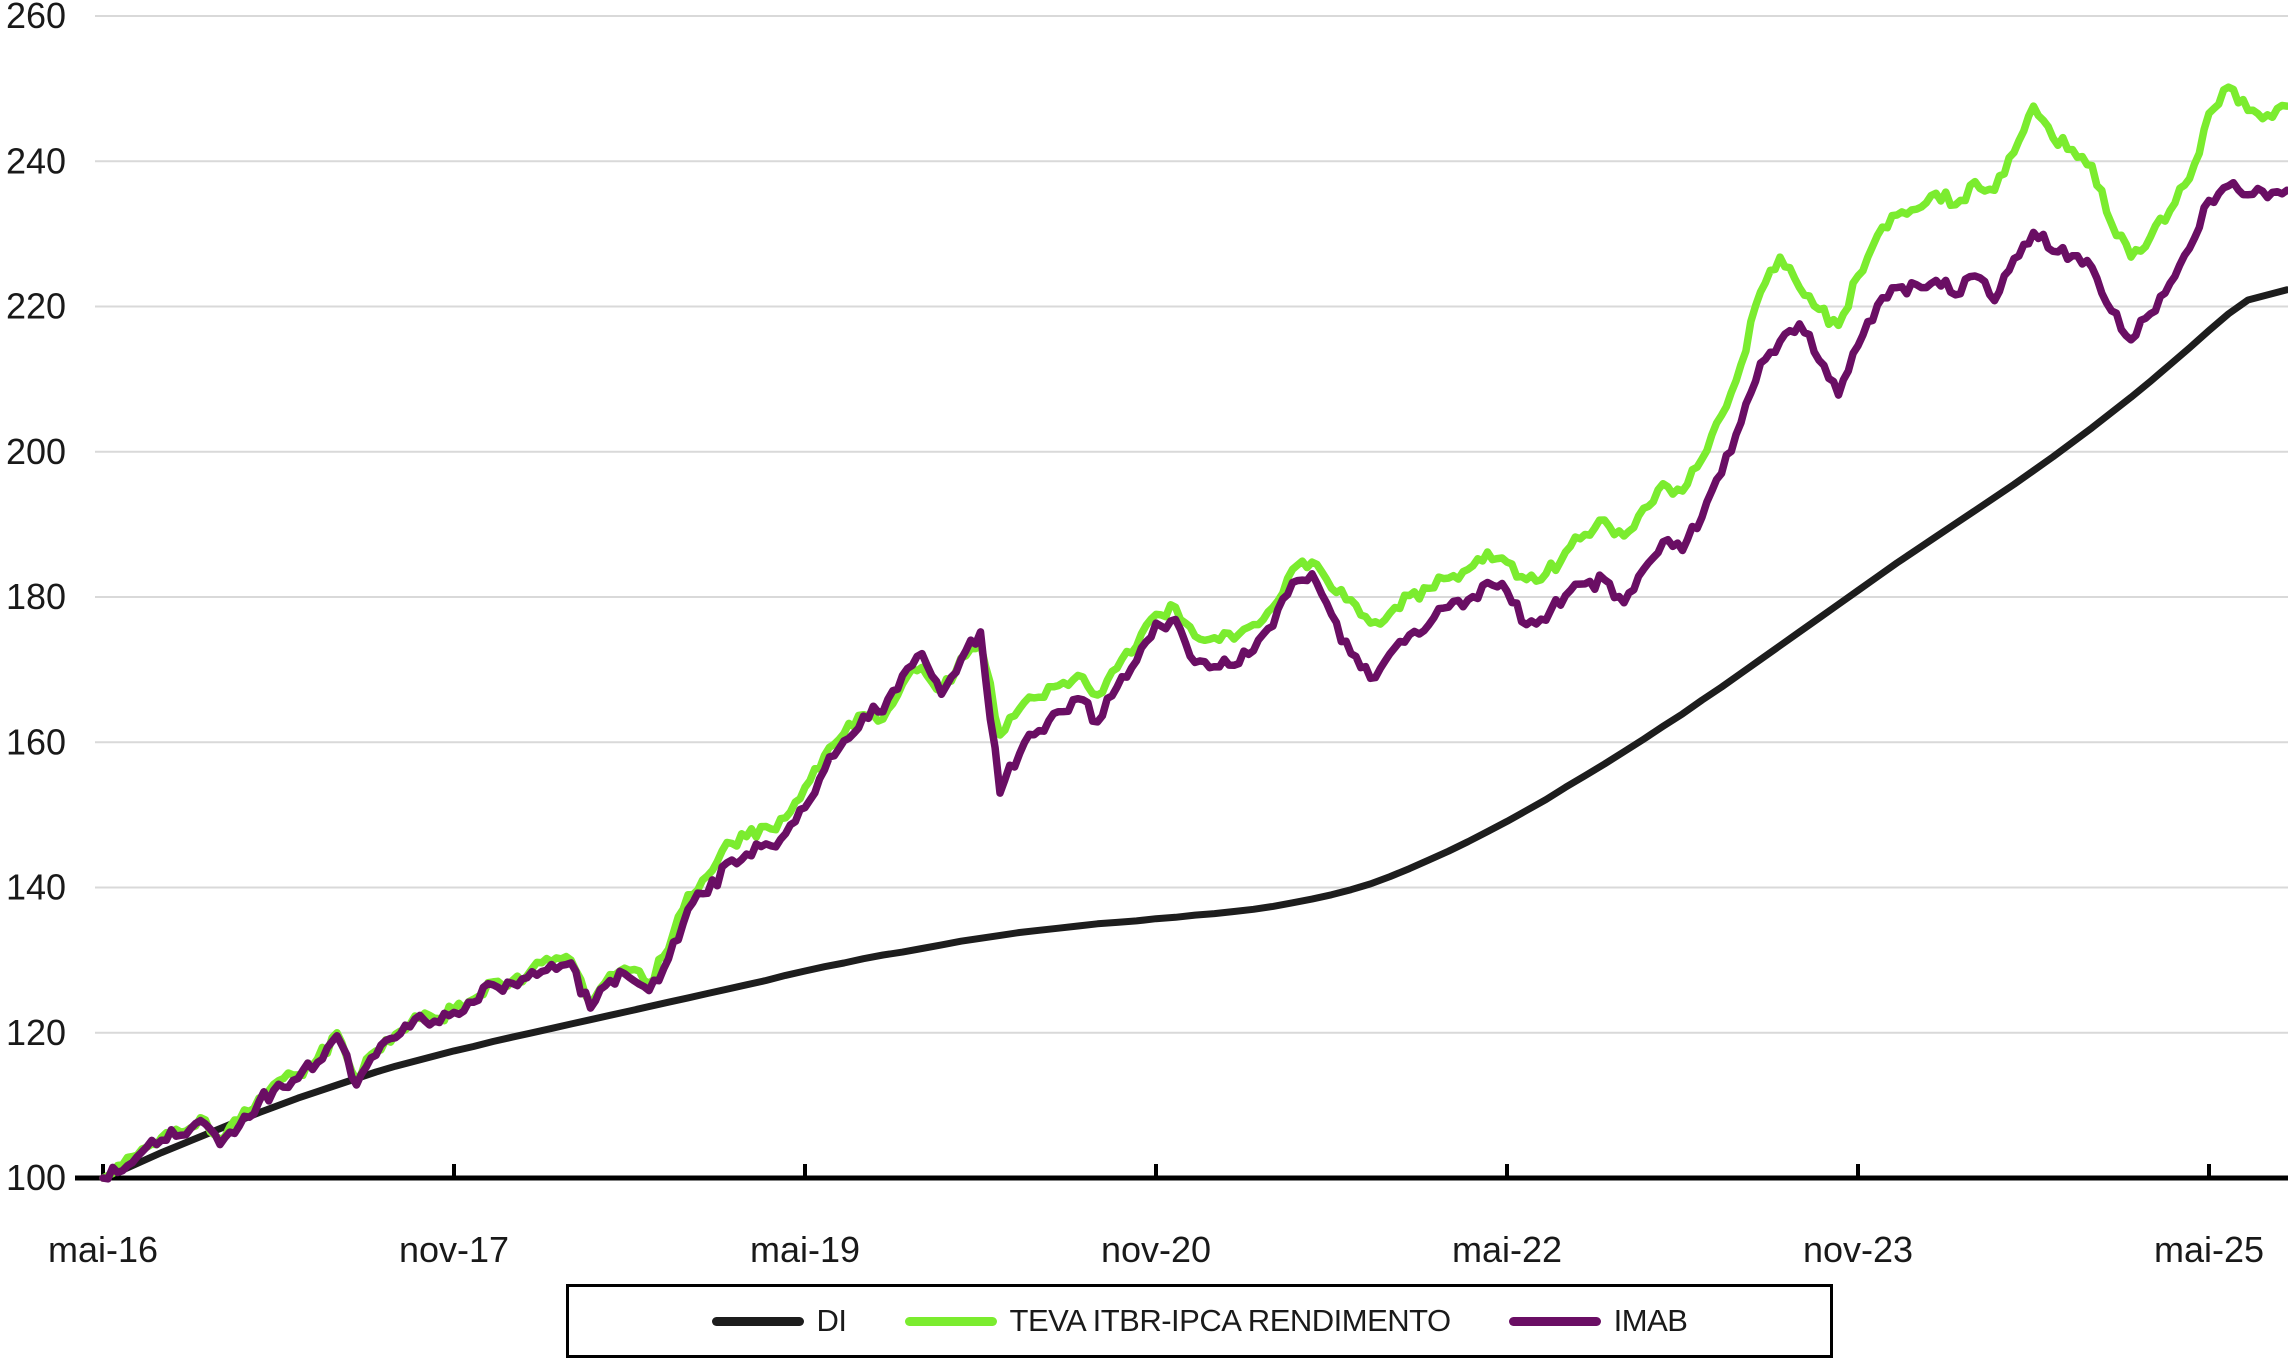 The image size is (2288, 1364). What do you see at coordinates (757, 1321) in the screenshot?
I see `di-line-swatch-icon` at bounding box center [757, 1321].